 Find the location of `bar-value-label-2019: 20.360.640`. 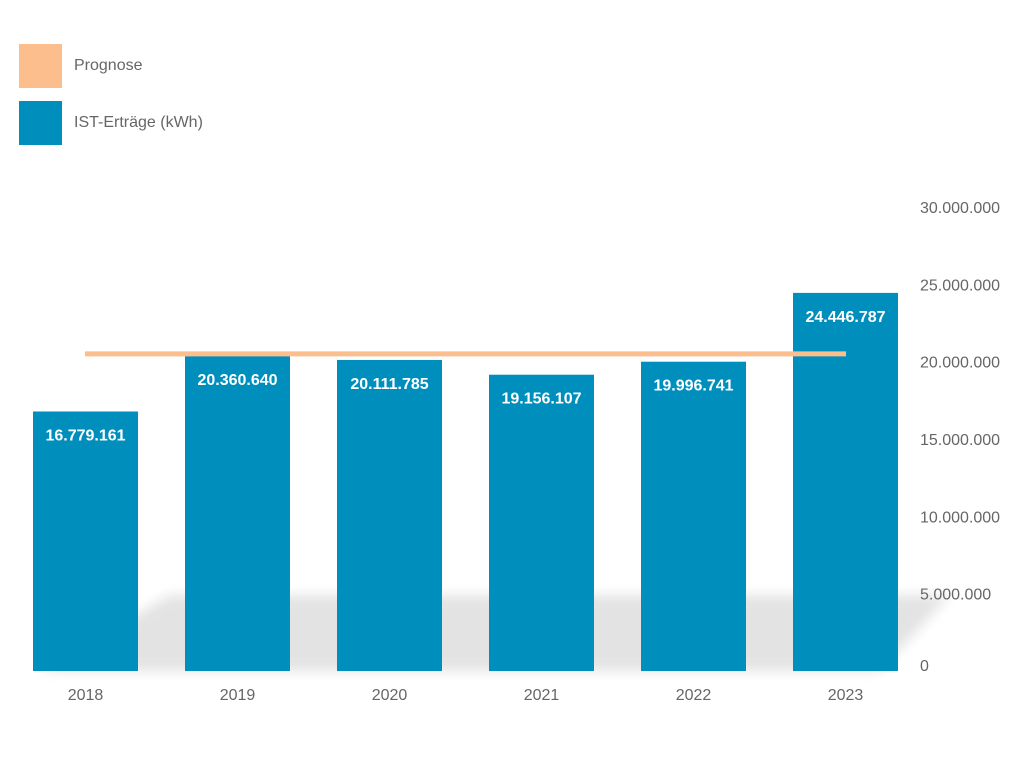

bar-value-label-2019: 20.360.640 is located at coordinates (237, 380).